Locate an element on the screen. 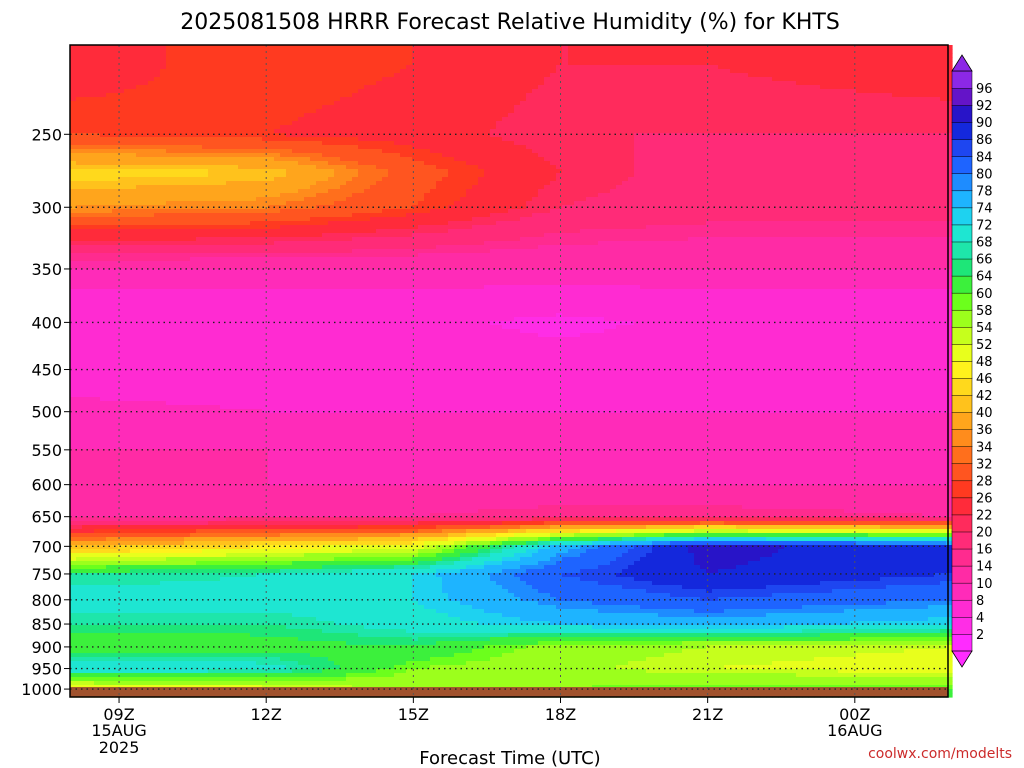 This screenshot has height=768, width=1024. y-tick-label: 300 is located at coordinates (46, 207).